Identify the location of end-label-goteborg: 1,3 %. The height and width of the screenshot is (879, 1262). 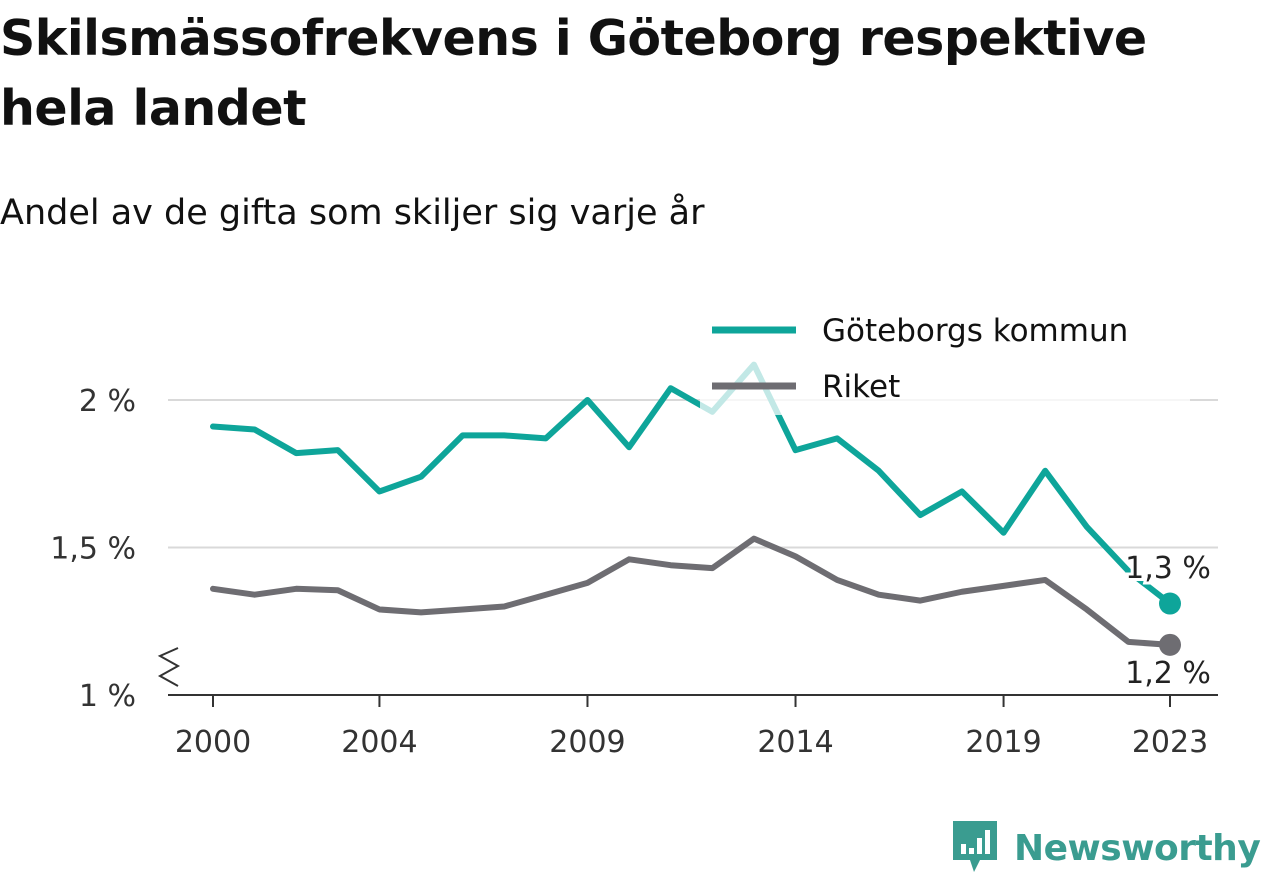
(1168, 568).